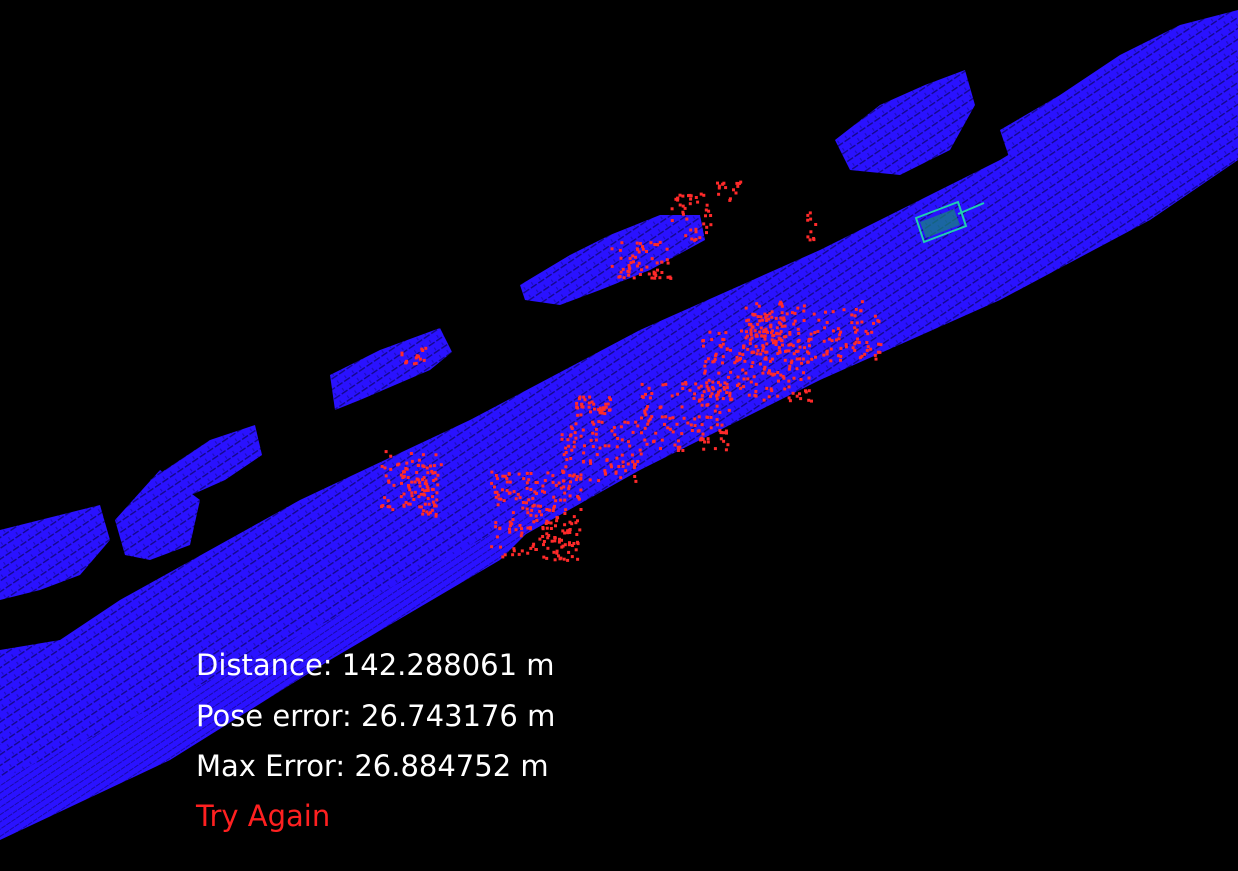 This screenshot has width=1238, height=871. What do you see at coordinates (263, 816) in the screenshot?
I see `try-again-status: Try Again` at bounding box center [263, 816].